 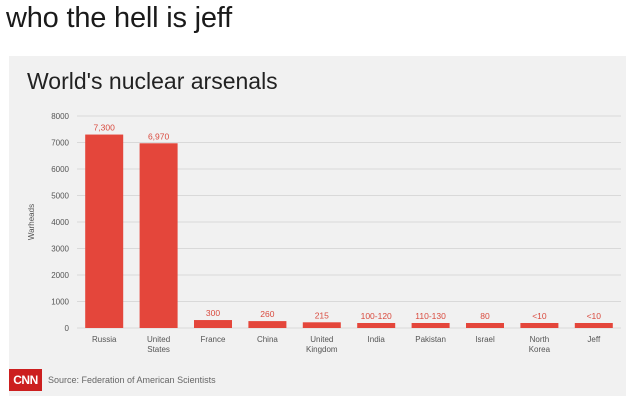 What do you see at coordinates (60, 302) in the screenshot?
I see `y-tick-label: 1000` at bounding box center [60, 302].